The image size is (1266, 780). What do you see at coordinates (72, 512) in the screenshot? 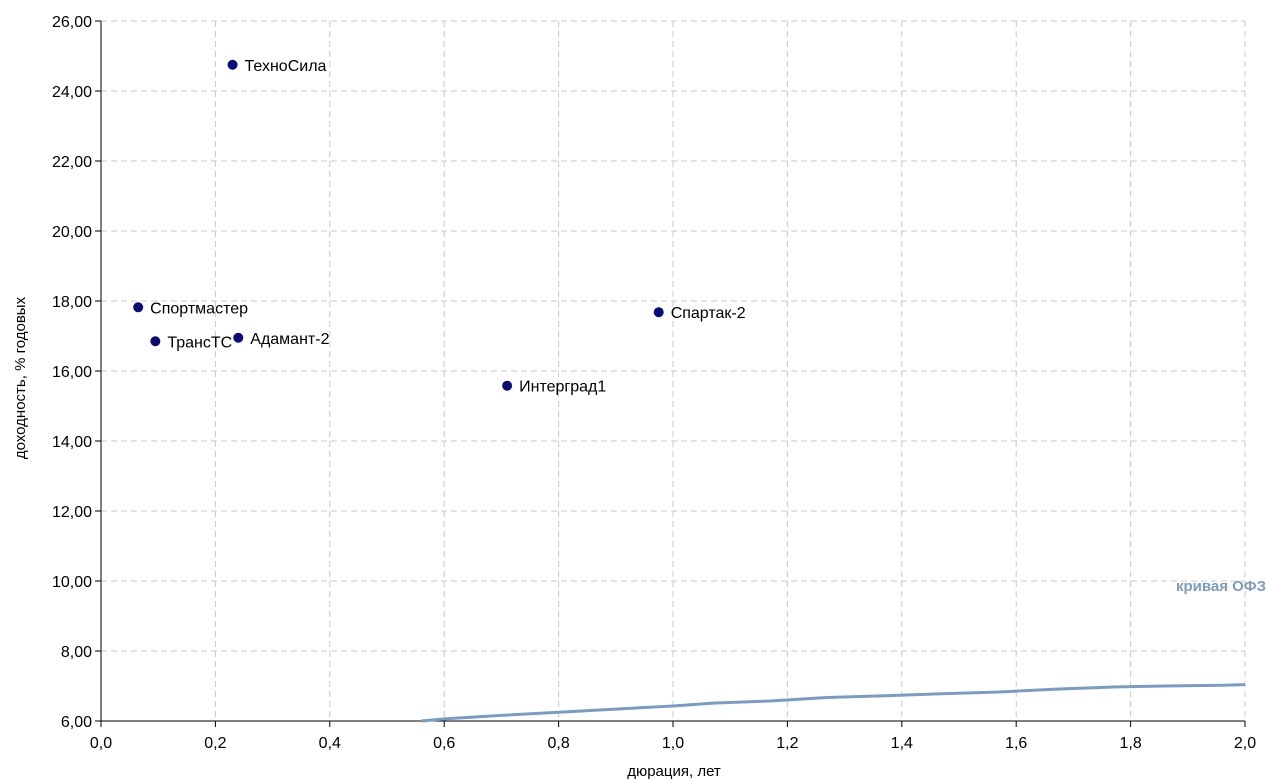
I see `y-tick-label: 12,00` at bounding box center [72, 512].